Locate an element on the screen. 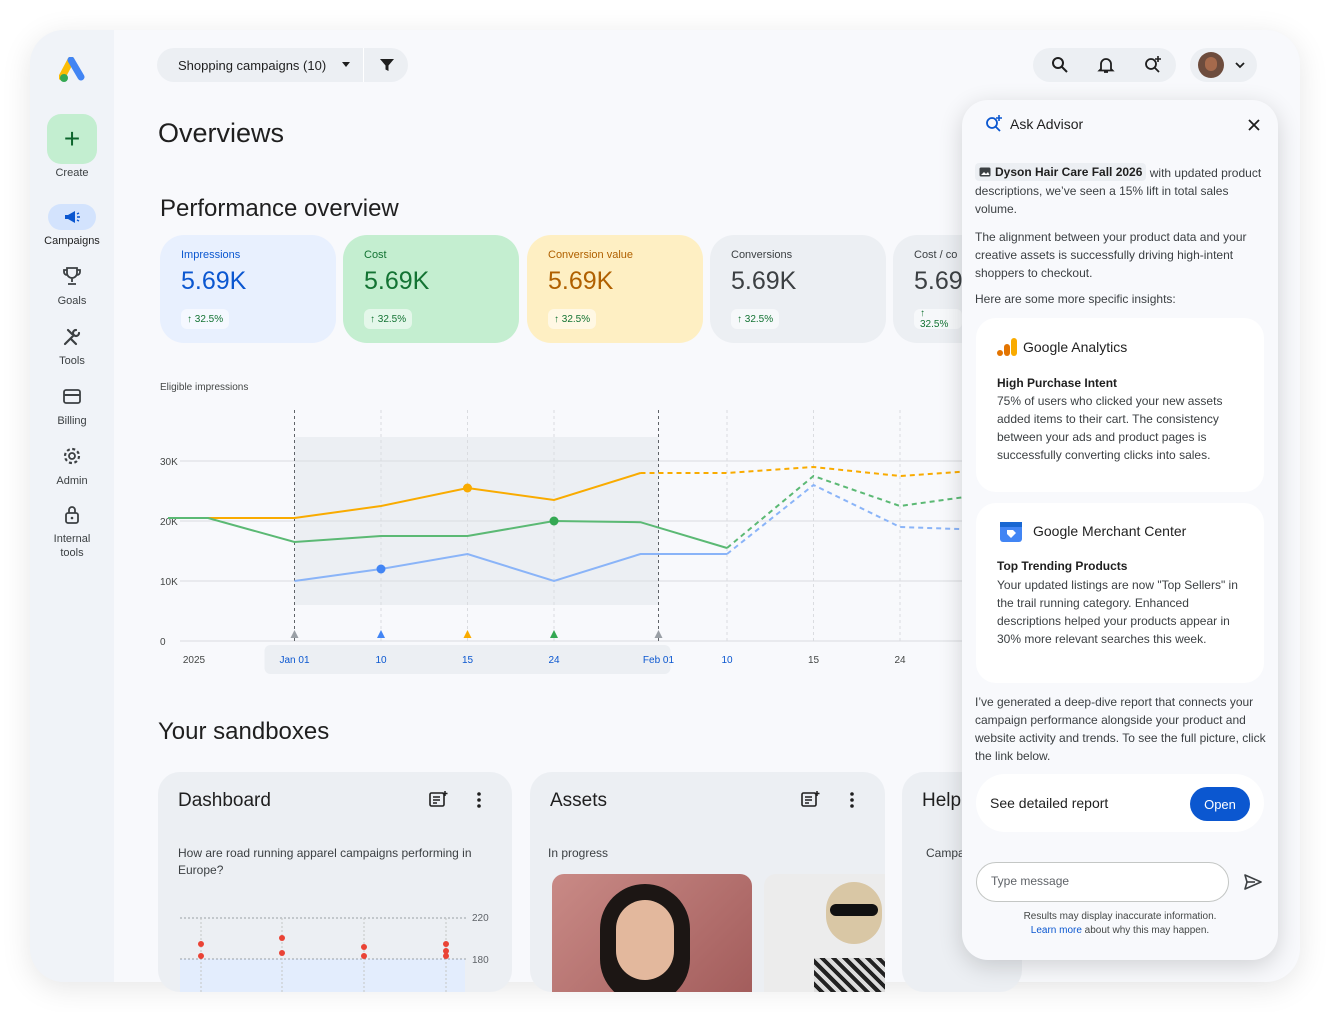  nav-item-billing is located at coordinates (72, 397).